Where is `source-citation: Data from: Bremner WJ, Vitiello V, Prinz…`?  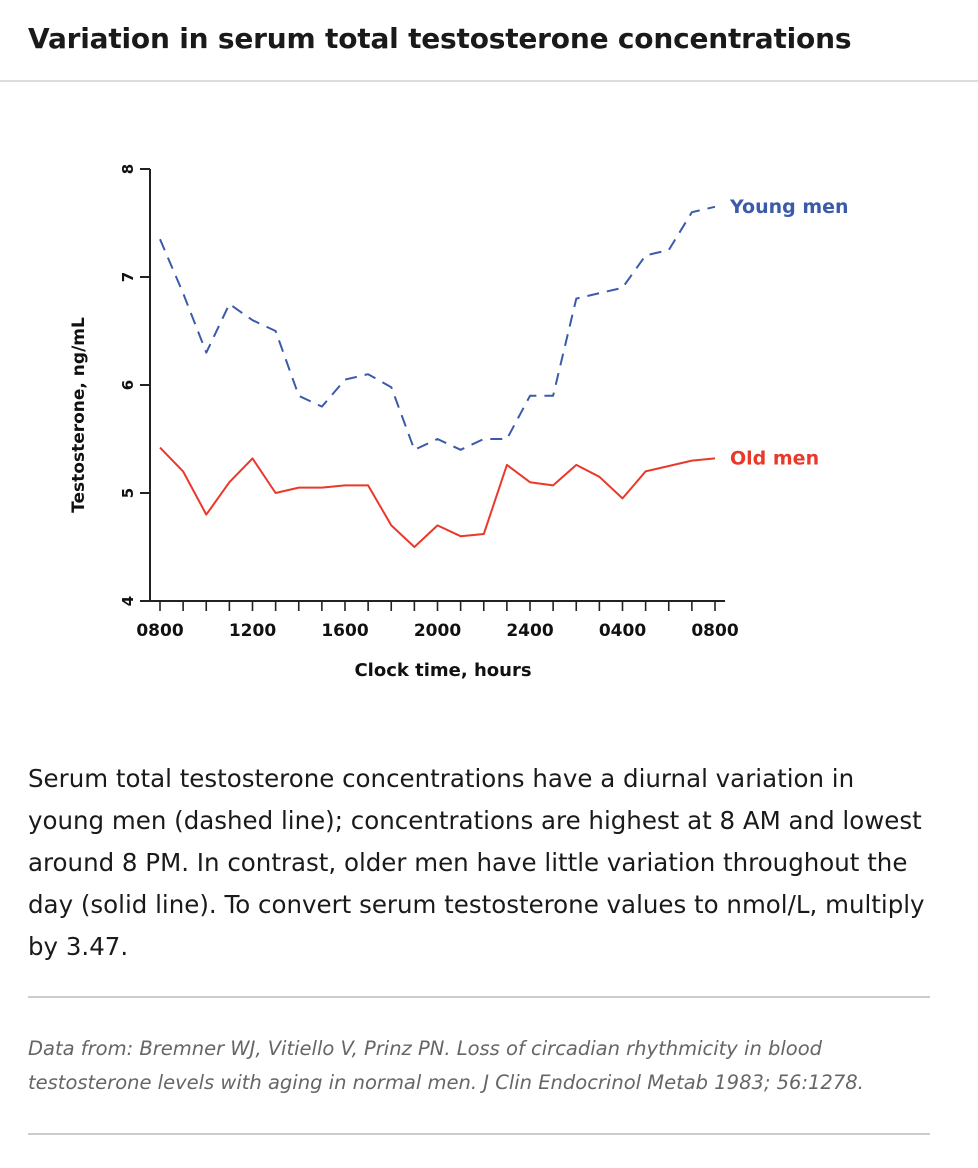
source-citation: Data from: Bremner WJ, Vitiello V, Prinz… is located at coordinates (446, 1065).